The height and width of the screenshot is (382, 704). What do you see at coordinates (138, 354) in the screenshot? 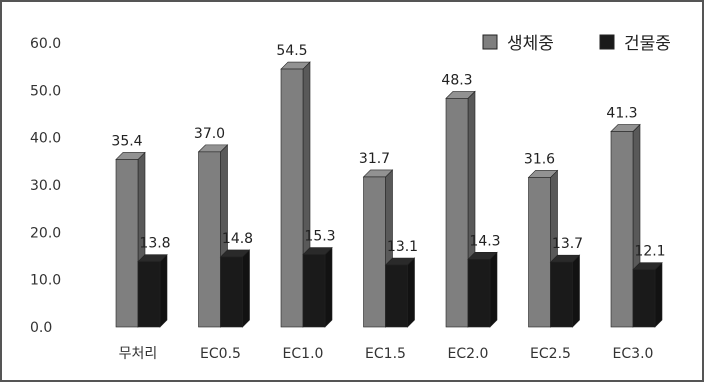
I see `x-tick-label: 무처리` at bounding box center [138, 354].